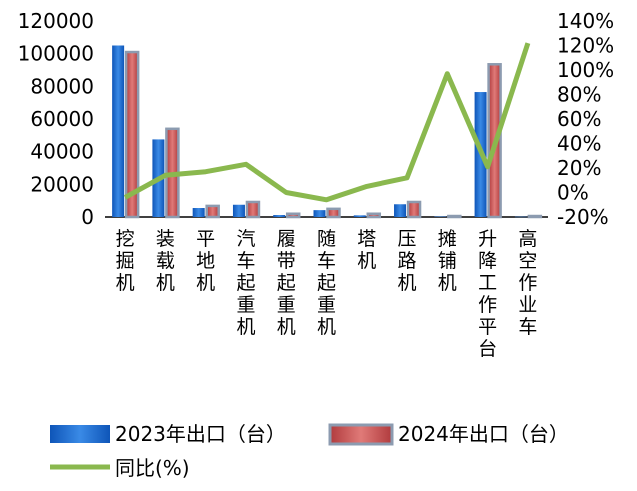 This screenshot has height=491, width=637. Describe the element at coordinates (326, 283) in the screenshot. I see `x-category-label: 随车起重机` at that location.